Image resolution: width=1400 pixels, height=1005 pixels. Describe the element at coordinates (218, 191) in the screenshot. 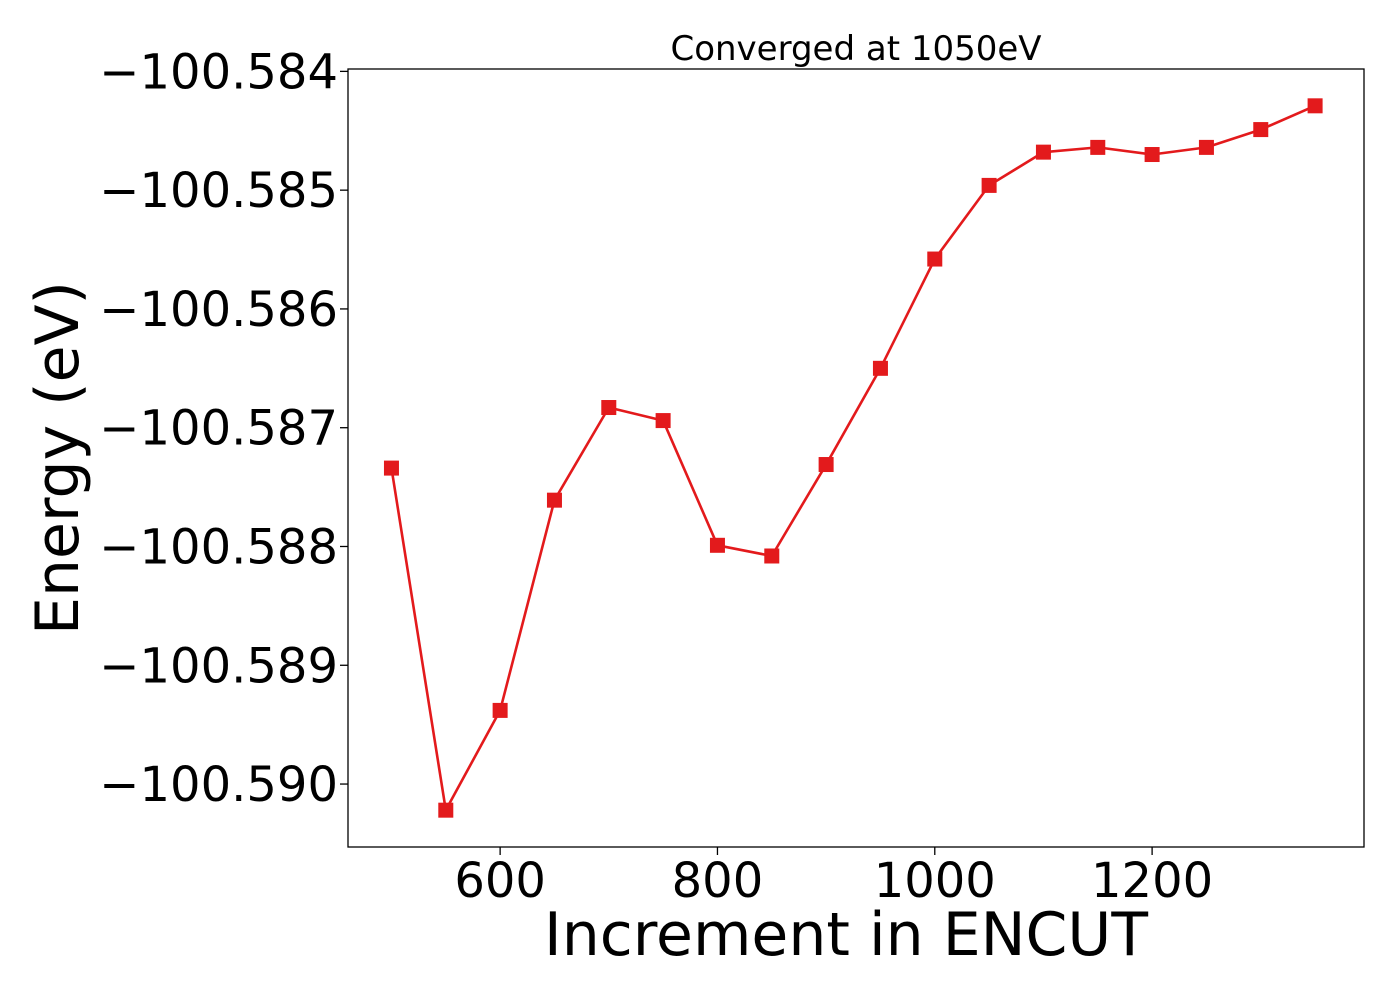

I see `y-tick-label: −100.585` at that location.